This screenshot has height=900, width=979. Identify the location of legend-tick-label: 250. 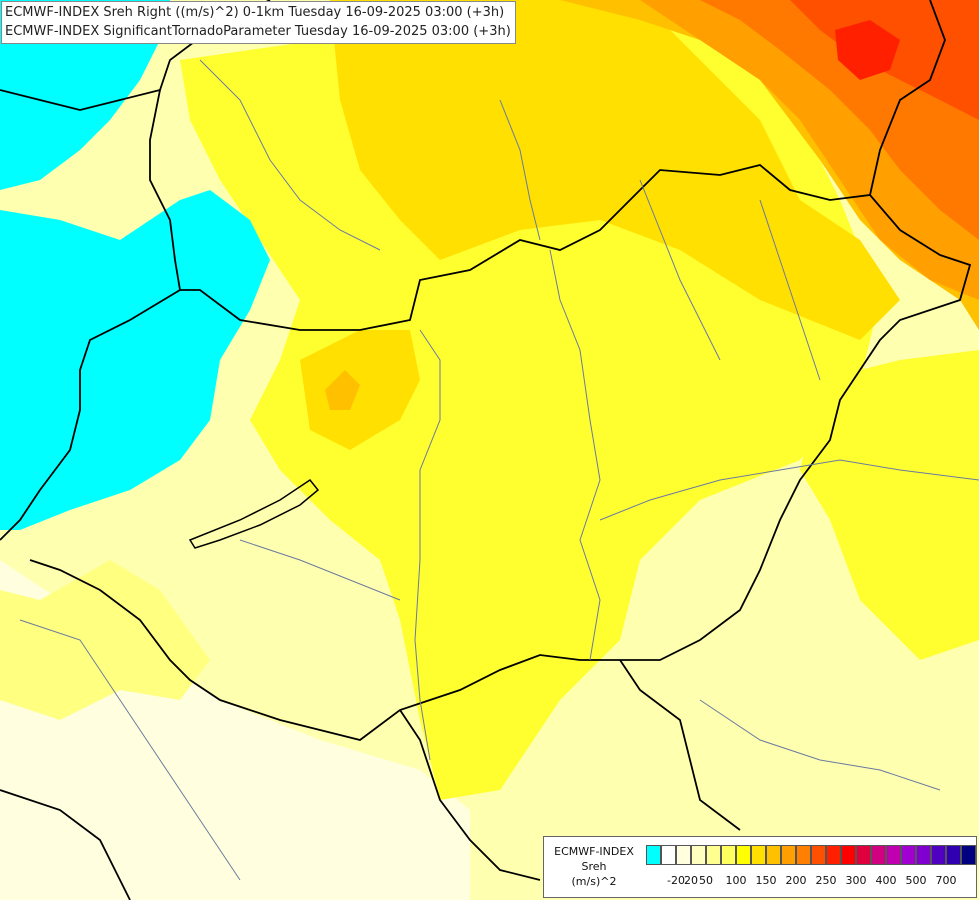
(826, 880).